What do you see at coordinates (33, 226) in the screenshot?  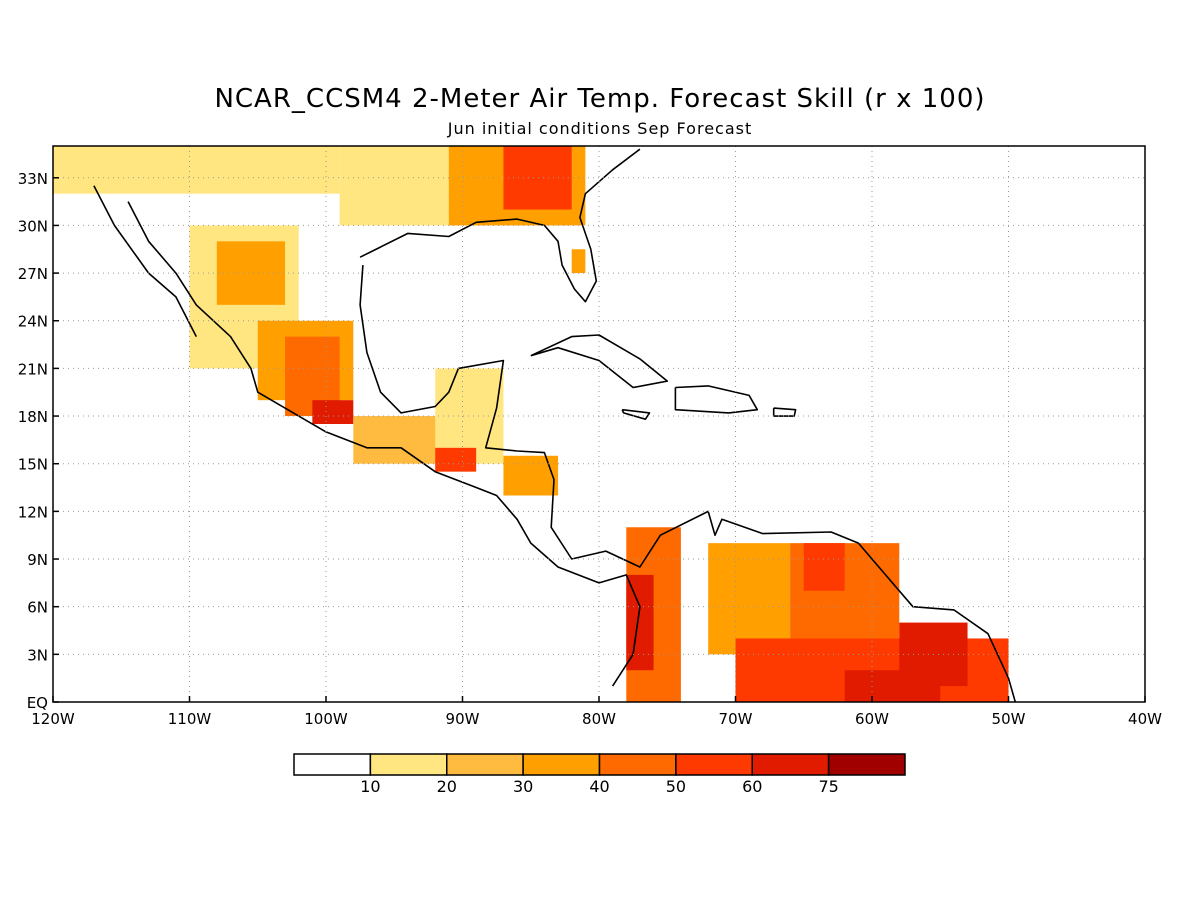 I see `lat-tick-label: 30N` at bounding box center [33, 226].